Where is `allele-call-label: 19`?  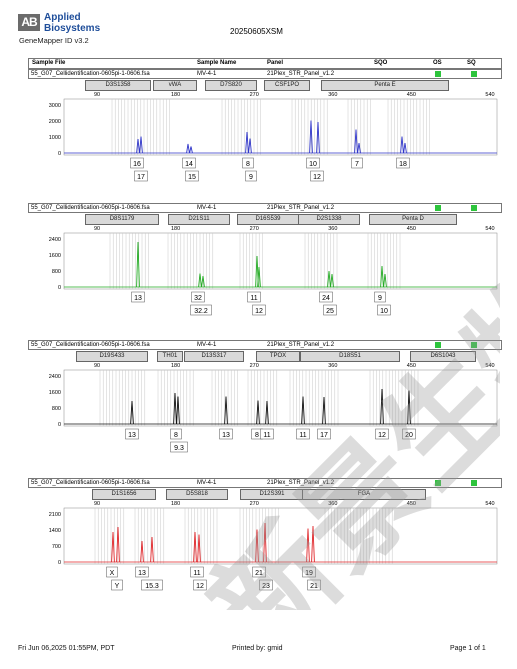 allele-call-label: 19 is located at coordinates (309, 572).